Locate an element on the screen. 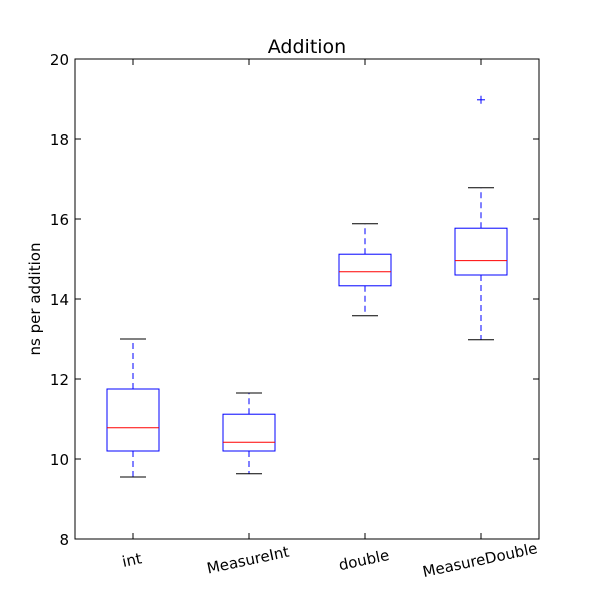  x-tick-label: MeasureDouble is located at coordinates (480, 560).